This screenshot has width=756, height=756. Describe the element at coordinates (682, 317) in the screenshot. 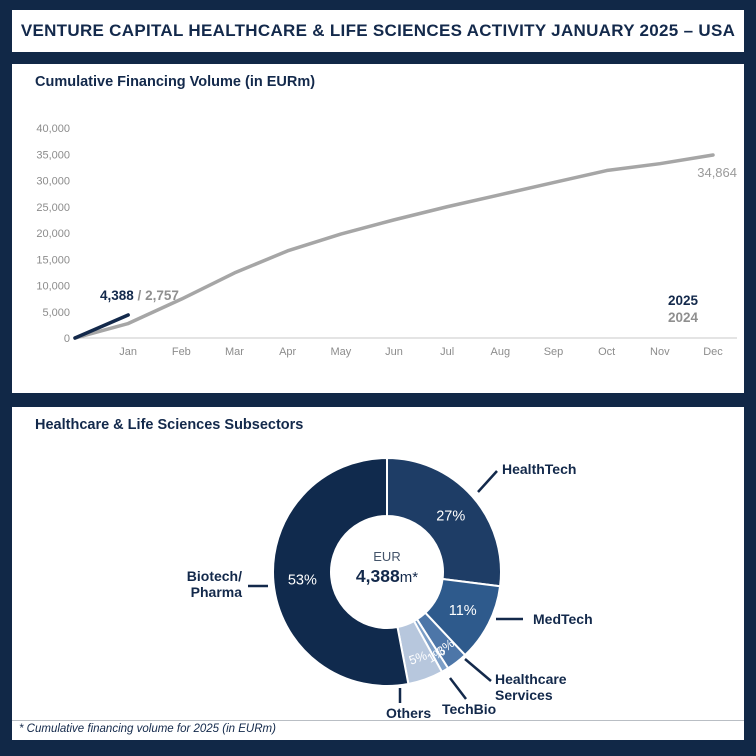

I see `legend-item-2024: 2024` at that location.